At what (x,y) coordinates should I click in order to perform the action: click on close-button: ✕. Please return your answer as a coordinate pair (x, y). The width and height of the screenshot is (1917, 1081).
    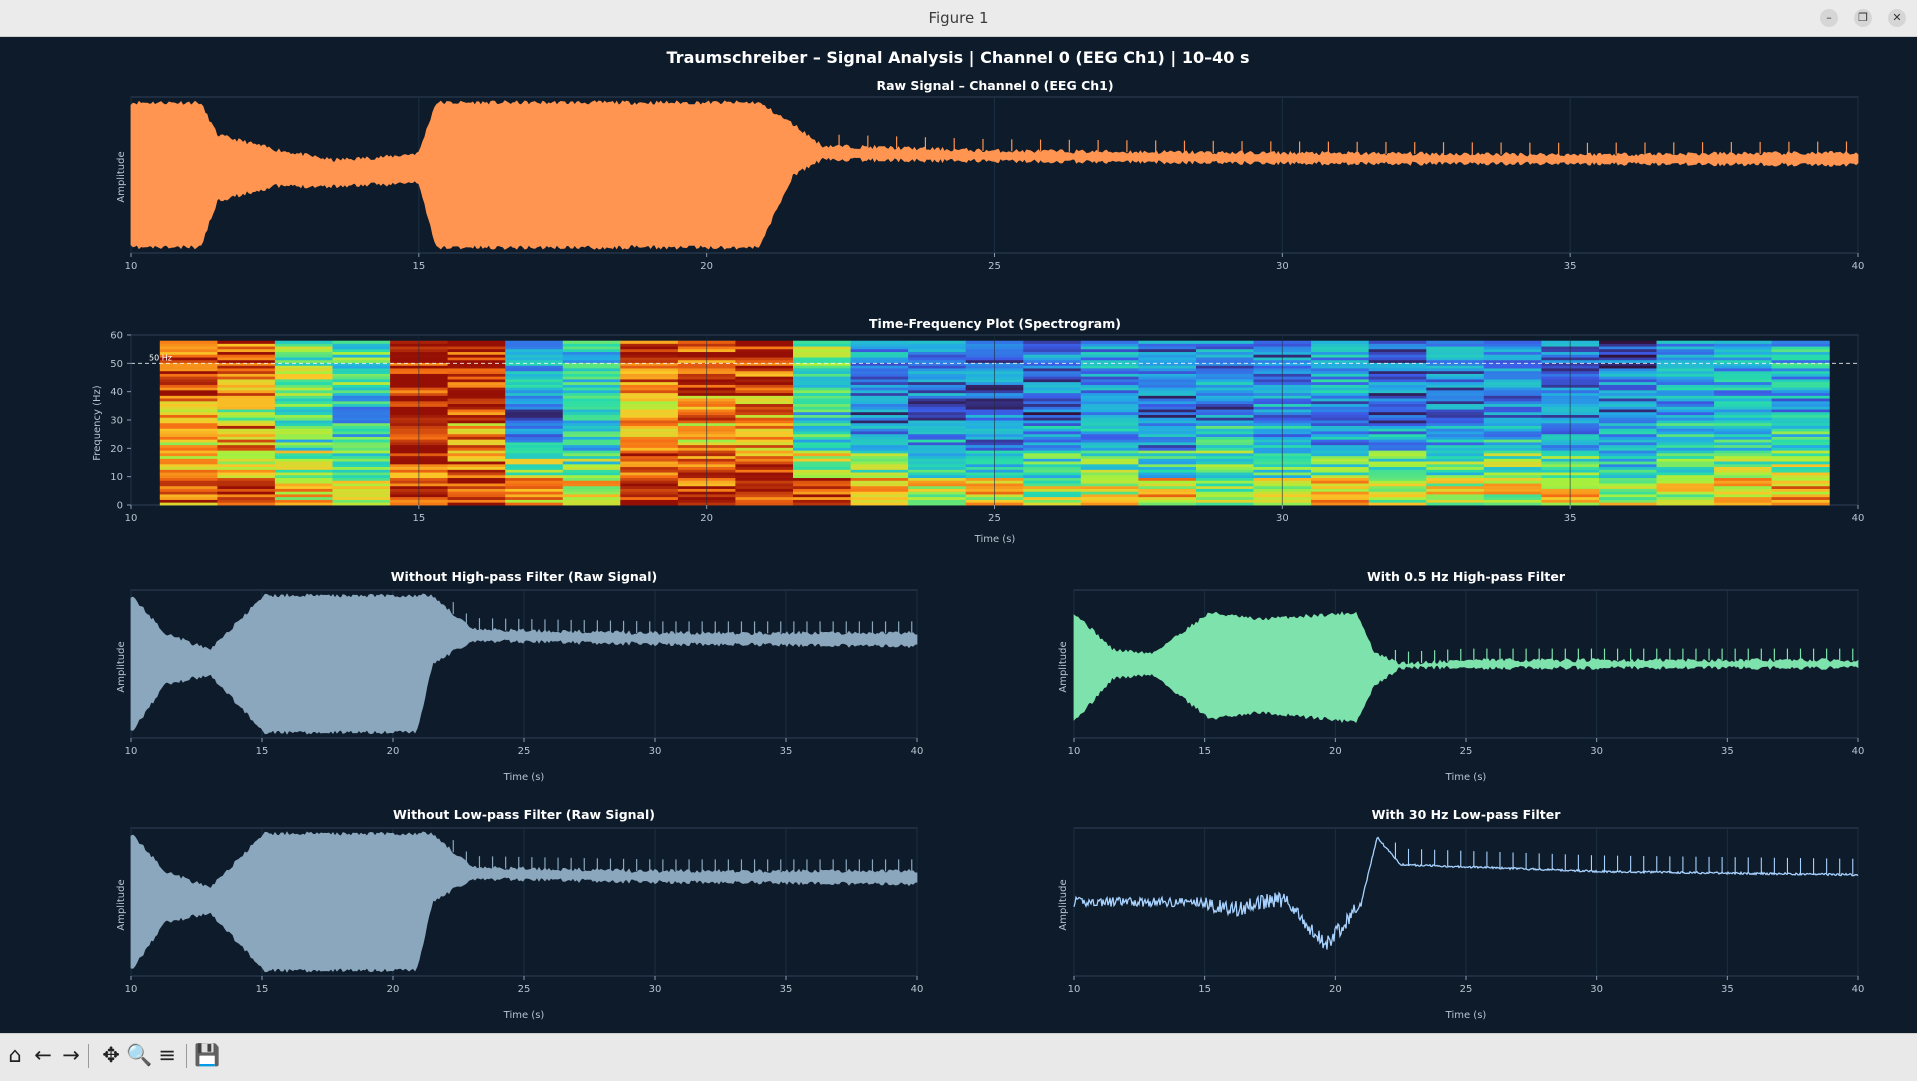
    Looking at the image, I should click on (1897, 18).